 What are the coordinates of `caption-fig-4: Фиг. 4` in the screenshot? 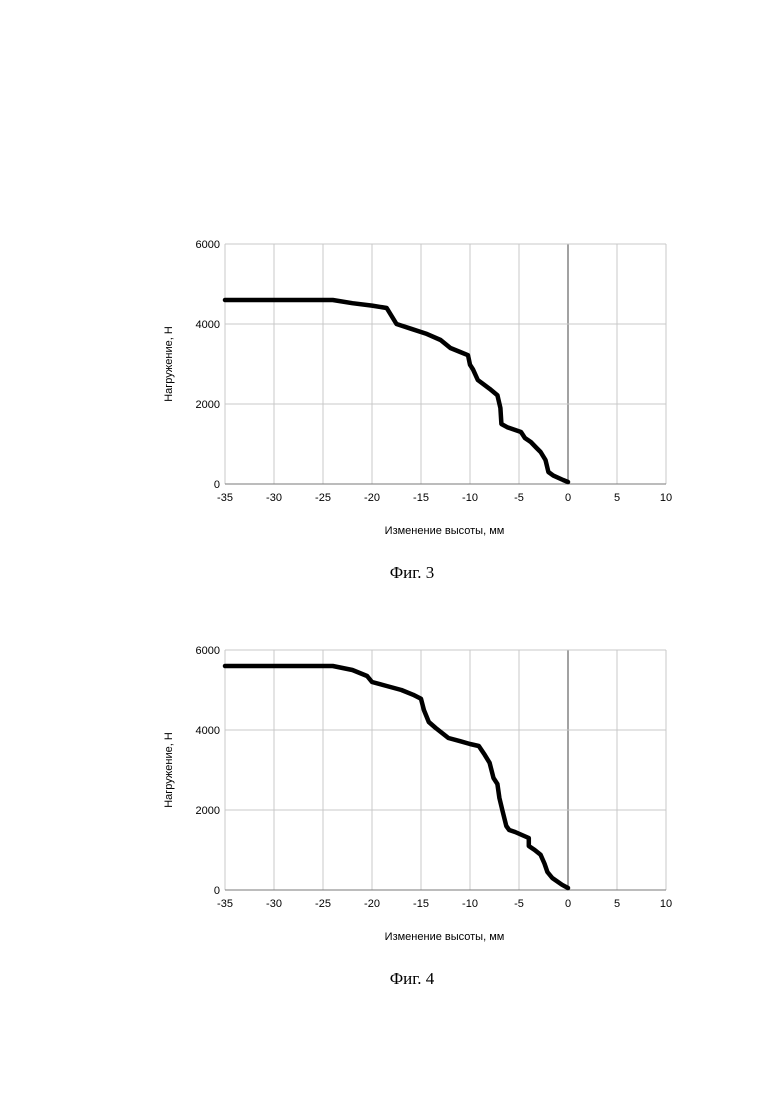 It's located at (401, 979).